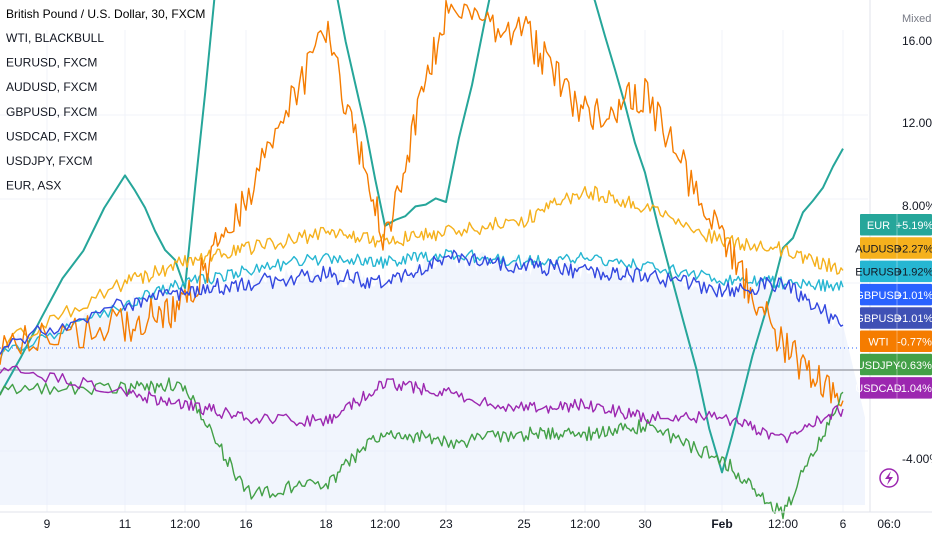 This screenshot has height=550, width=932. Describe the element at coordinates (878, 226) in the screenshot. I see `price-tag-symbol: EUR` at that location.